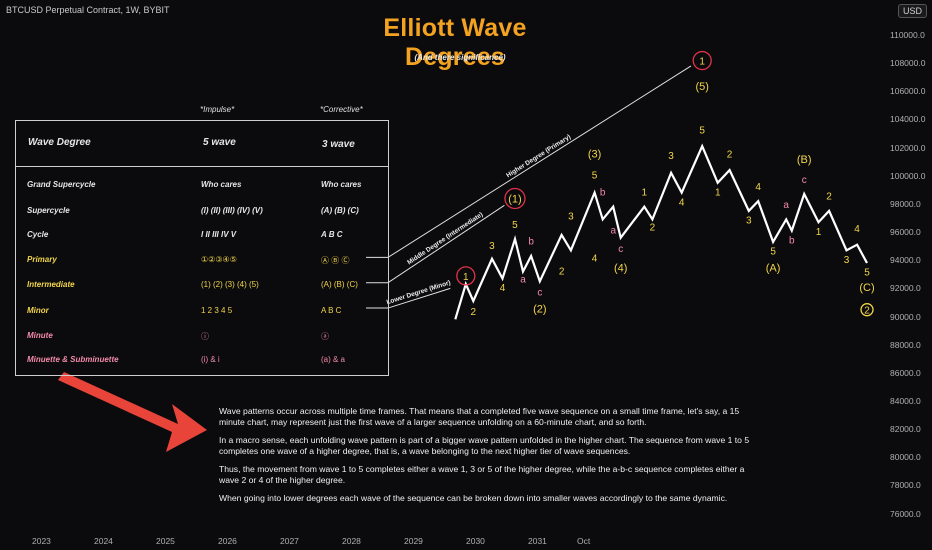 Image resolution: width=932 pixels, height=550 pixels. What do you see at coordinates (202, 166) in the screenshot?
I see `table-divider` at bounding box center [202, 166].